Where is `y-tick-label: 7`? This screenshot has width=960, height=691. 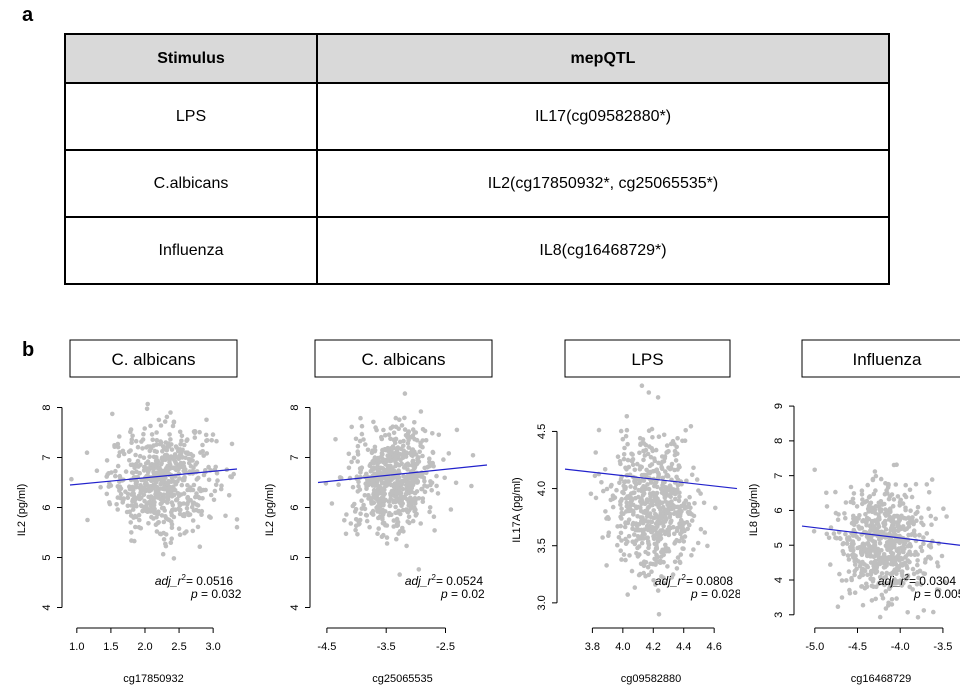
y-tick-label: 7 is located at coordinates (779, 476).